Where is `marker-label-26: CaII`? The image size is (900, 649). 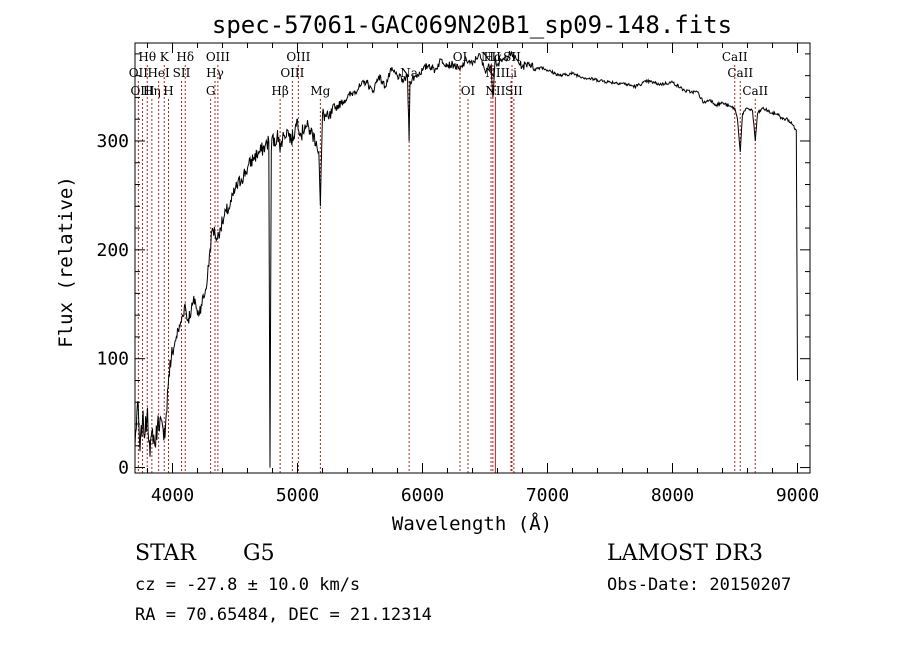 marker-label-26: CaII is located at coordinates (735, 57).